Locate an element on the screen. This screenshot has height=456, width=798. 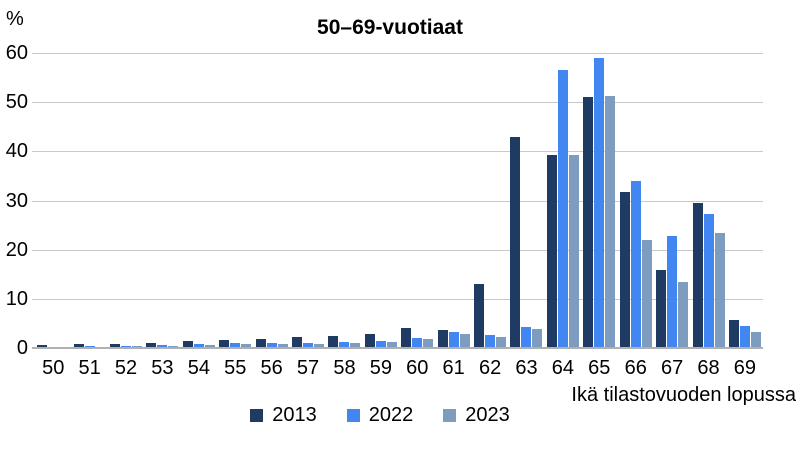
y-tick-label: 50 is located at coordinates (16, 102).